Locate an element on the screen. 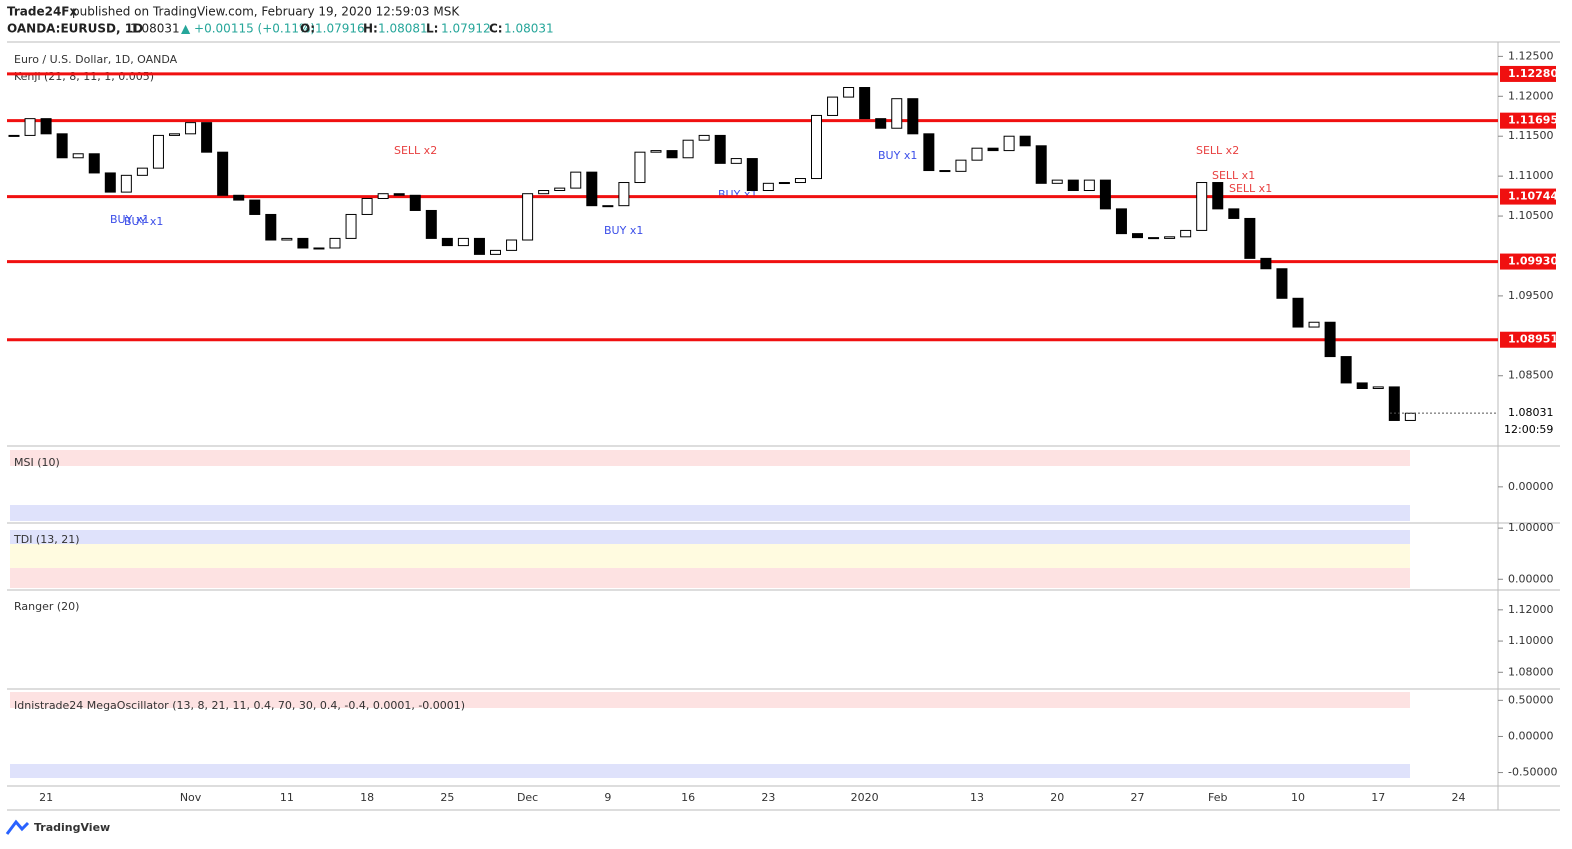 This screenshot has width=1572, height=849. level-label: 1.09930 is located at coordinates (1533, 261).